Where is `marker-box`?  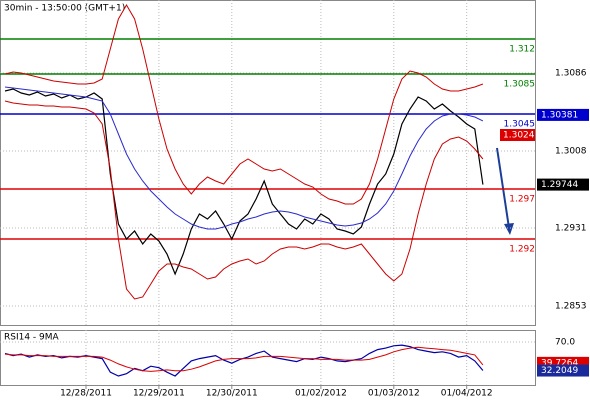 marker-box is located at coordinates (517, 135).